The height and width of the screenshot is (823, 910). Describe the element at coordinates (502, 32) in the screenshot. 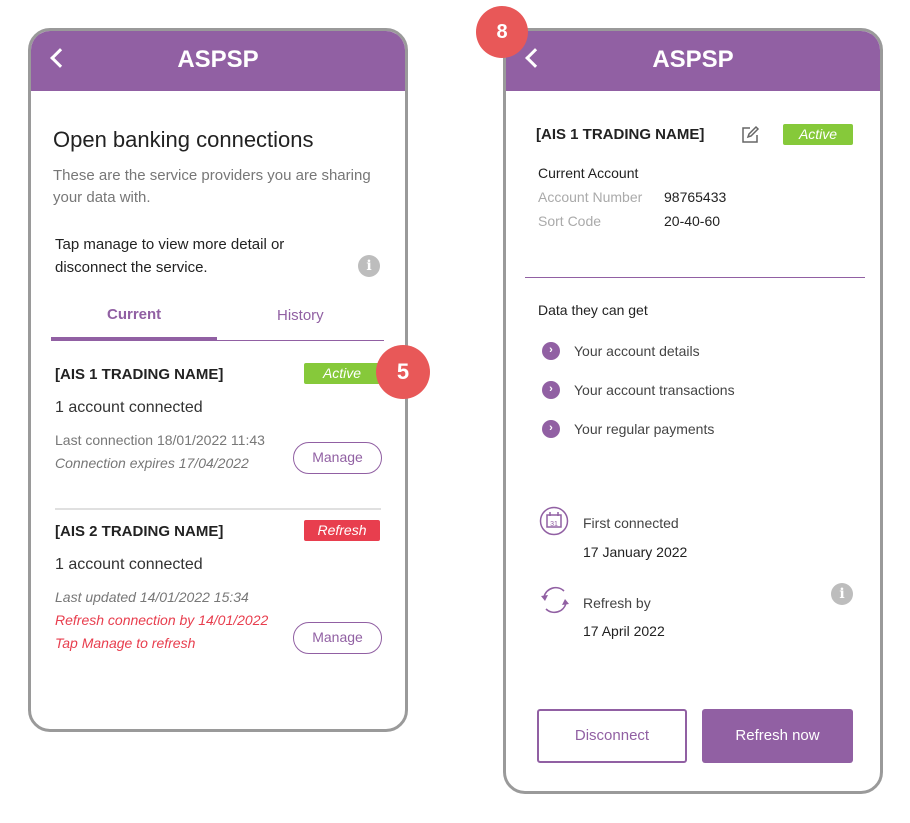

I see `step-marker: 8` at that location.